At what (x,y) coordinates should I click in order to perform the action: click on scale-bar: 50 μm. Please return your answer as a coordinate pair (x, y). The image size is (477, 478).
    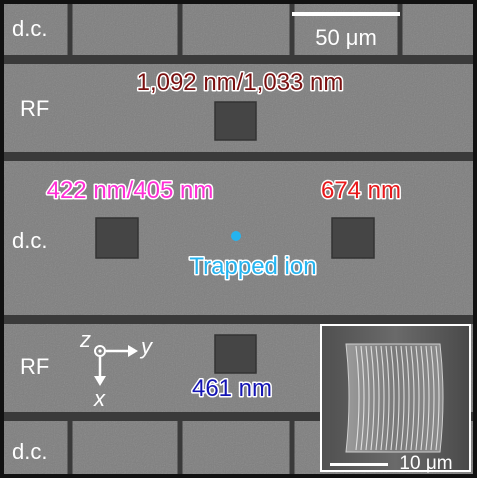
    Looking at the image, I should click on (346, 31).